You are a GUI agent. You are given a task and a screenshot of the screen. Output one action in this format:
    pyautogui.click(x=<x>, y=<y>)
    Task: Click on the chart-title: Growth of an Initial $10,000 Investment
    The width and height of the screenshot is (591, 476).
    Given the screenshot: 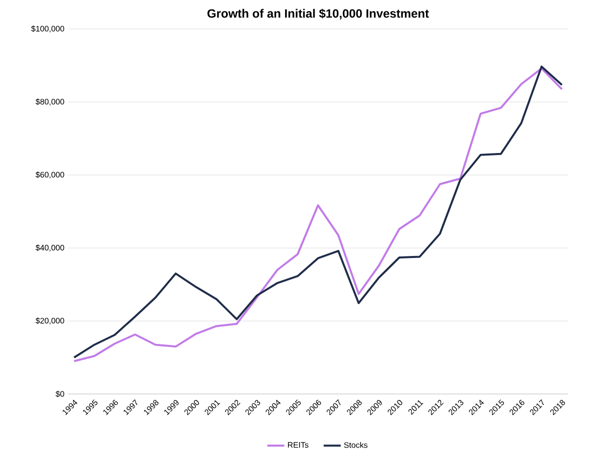 What is the action you would take?
    pyautogui.click(x=318, y=14)
    